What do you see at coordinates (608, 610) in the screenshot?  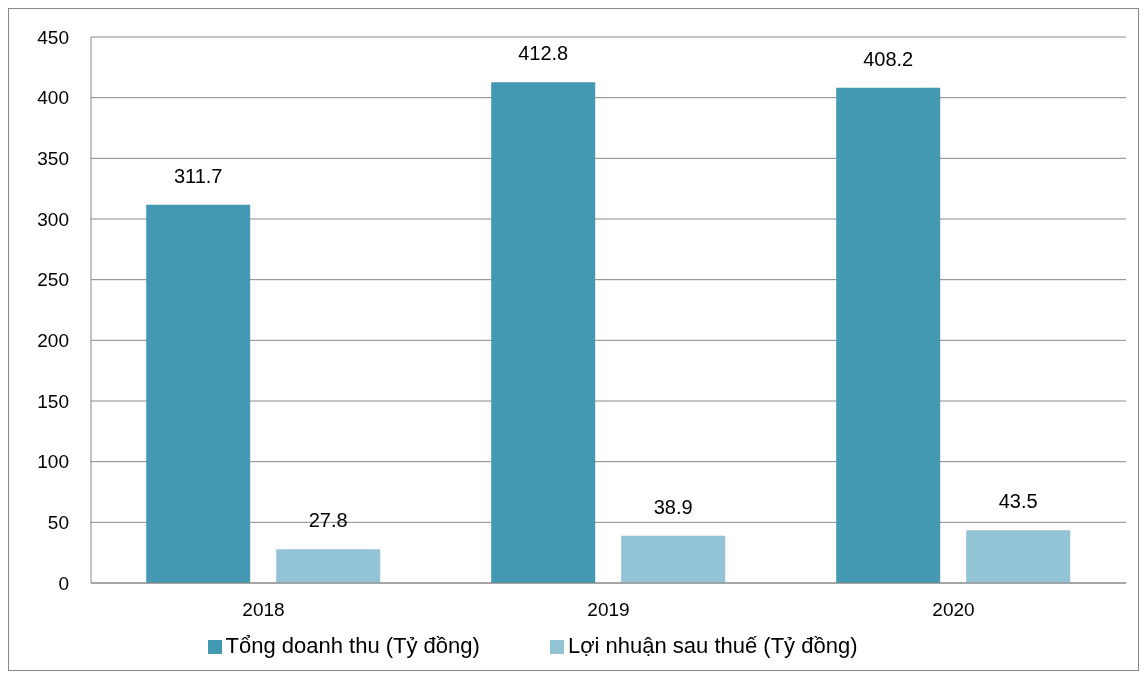 I see `x-tick-label: 2019` at bounding box center [608, 610].